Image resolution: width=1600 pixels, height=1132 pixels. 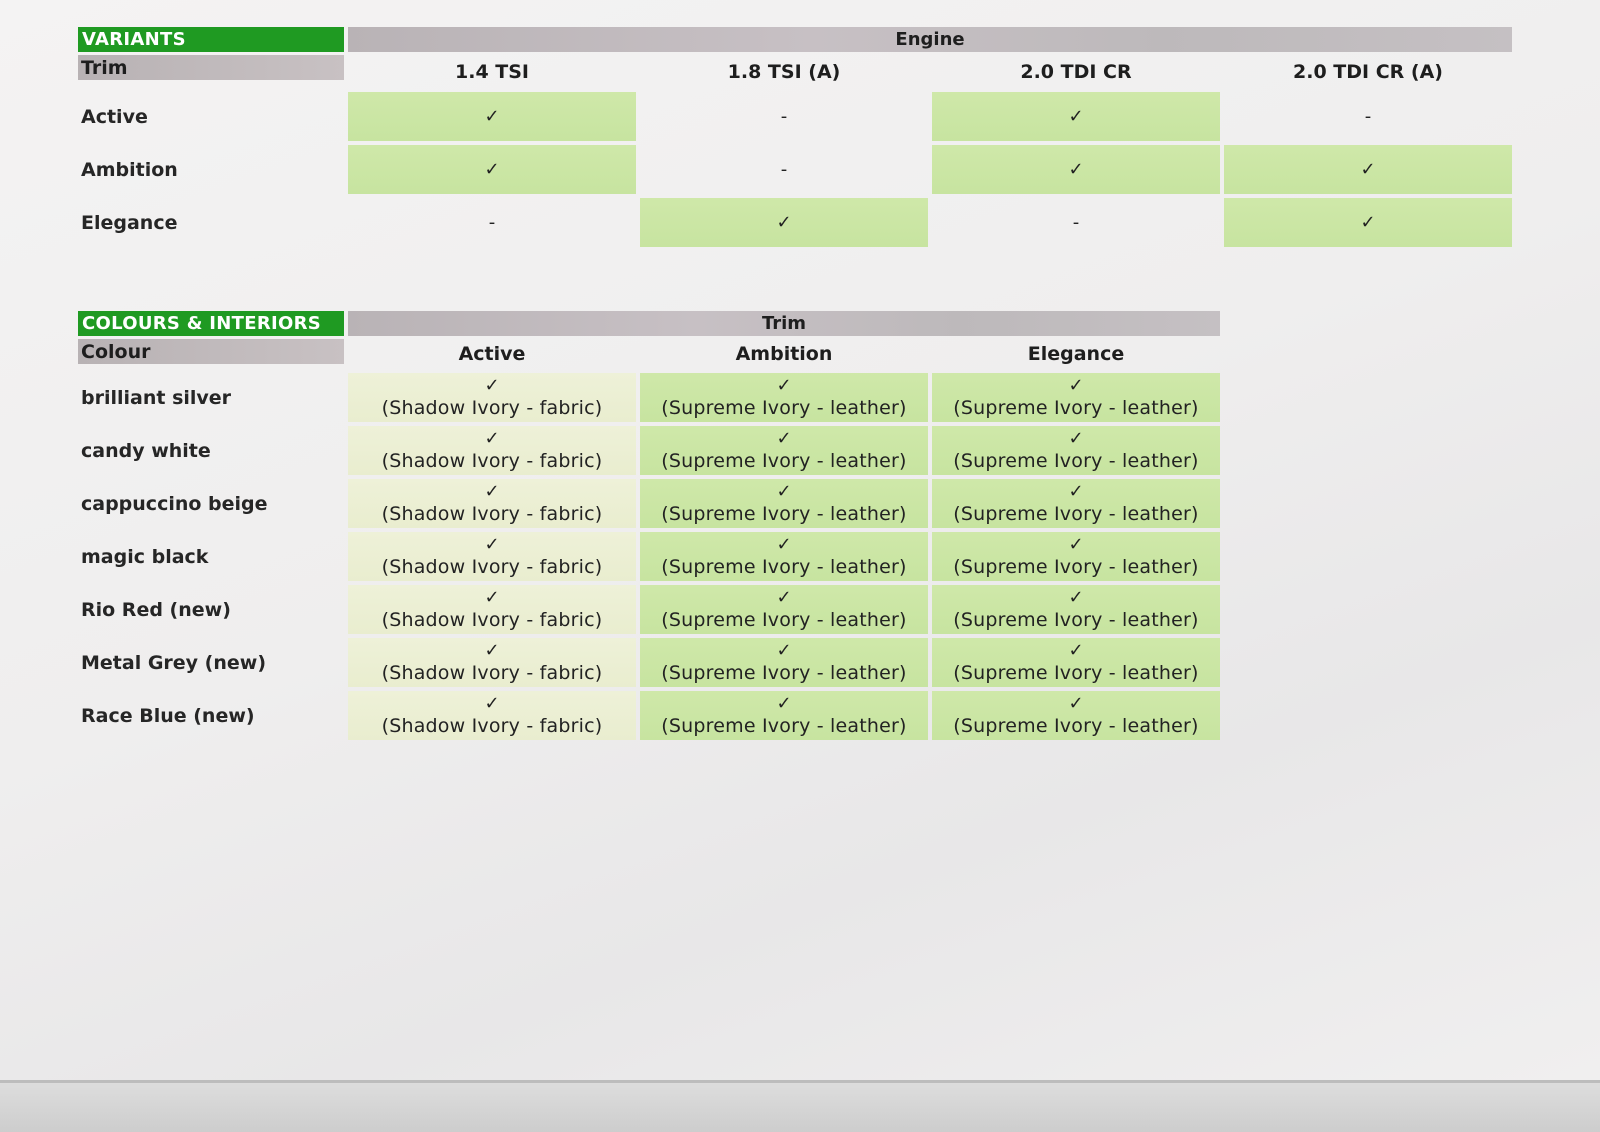 I want to click on colour-label: magic black, so click(x=145, y=556).